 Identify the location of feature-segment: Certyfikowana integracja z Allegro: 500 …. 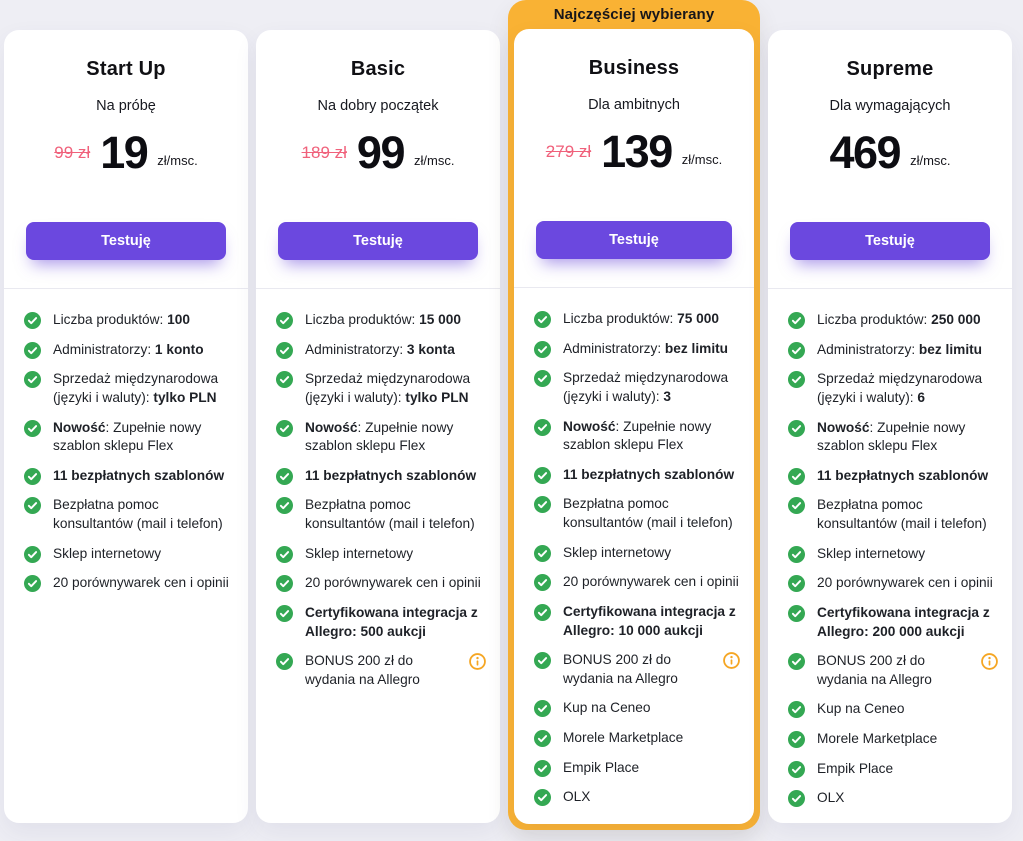
(391, 621).